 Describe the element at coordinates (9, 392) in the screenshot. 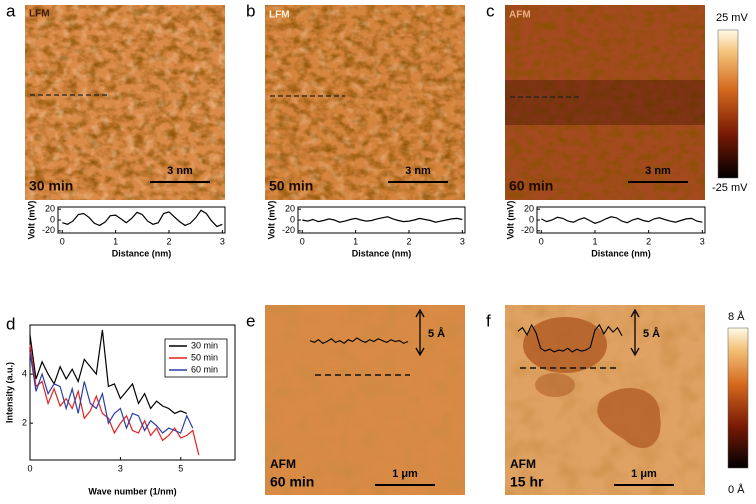

I see `y-axis-label: Intensity (a.u.)` at that location.